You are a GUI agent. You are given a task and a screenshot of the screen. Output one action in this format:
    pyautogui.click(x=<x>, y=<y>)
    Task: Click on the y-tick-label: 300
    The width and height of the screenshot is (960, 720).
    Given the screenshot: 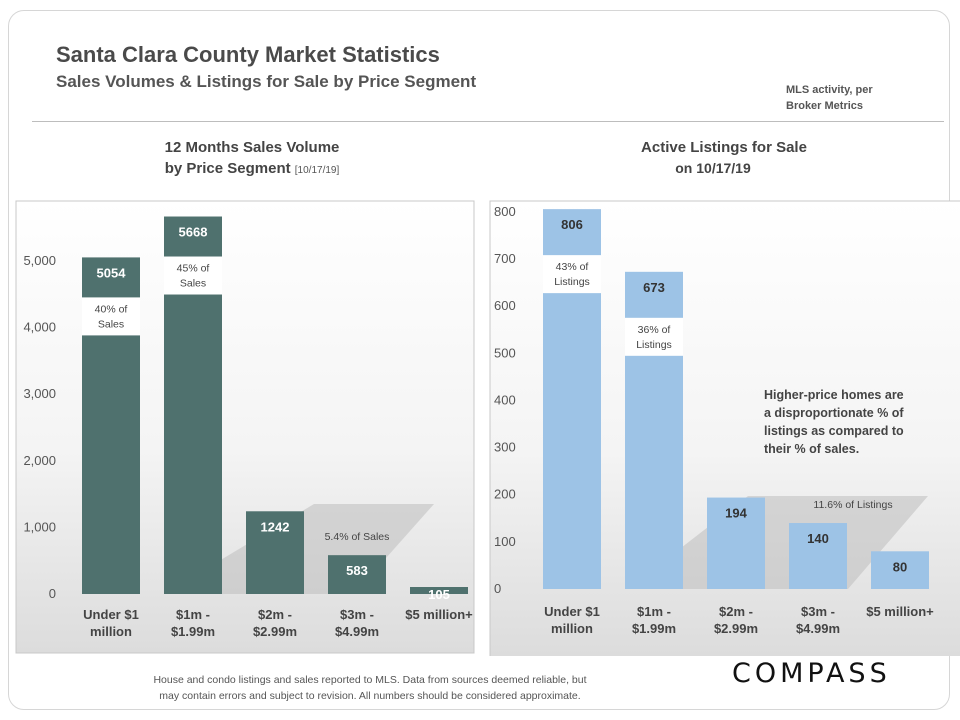 What is the action you would take?
    pyautogui.click(x=505, y=447)
    